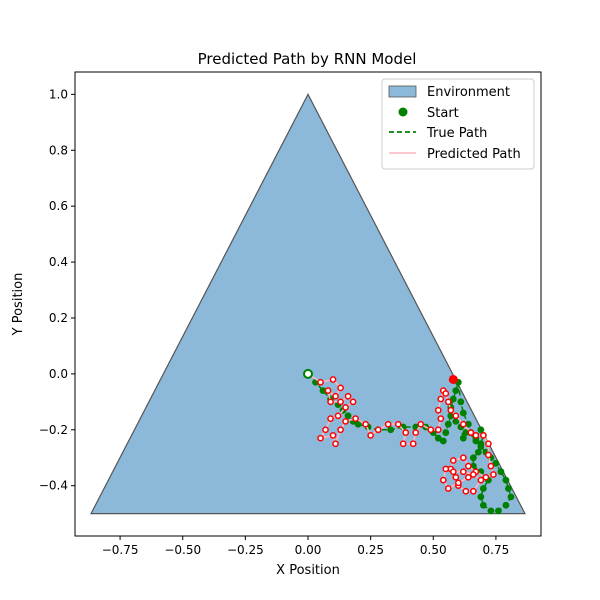 This screenshot has height=600, width=600. I want to click on y-tick-label: 0.2, so click(58, 318).